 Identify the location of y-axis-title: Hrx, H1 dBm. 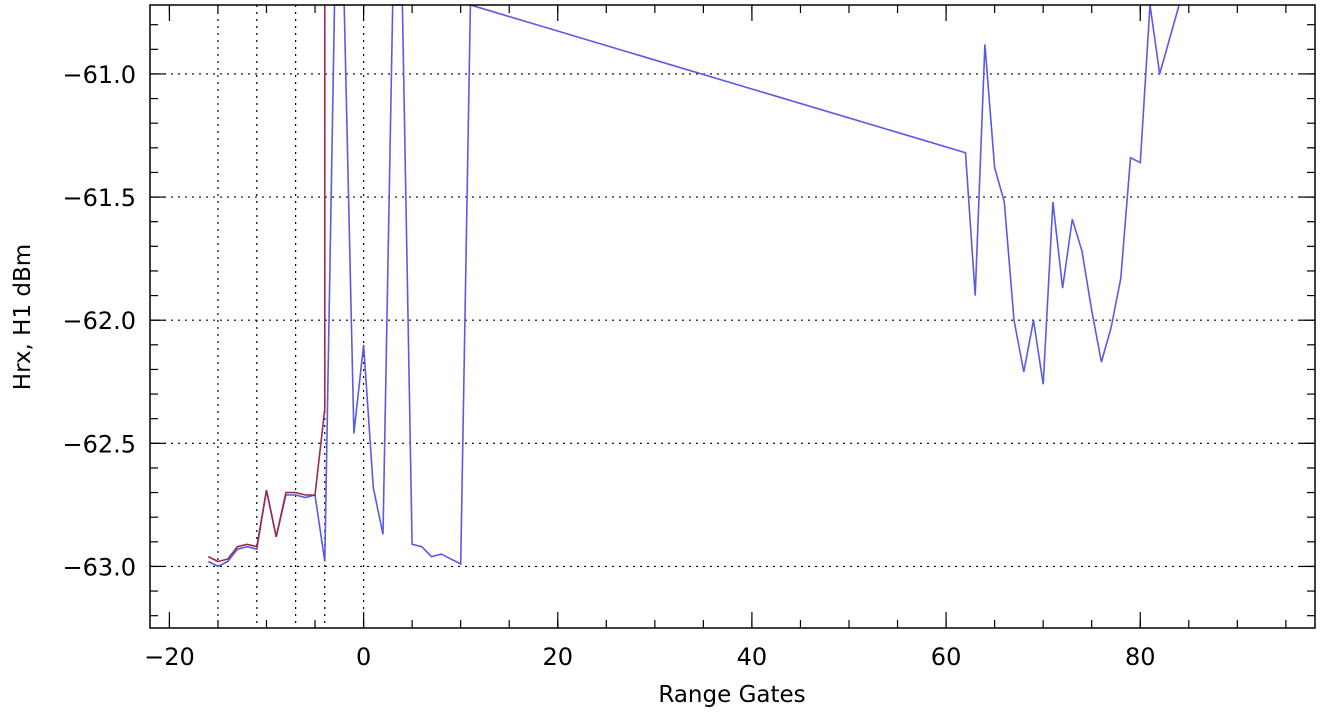
(23, 317).